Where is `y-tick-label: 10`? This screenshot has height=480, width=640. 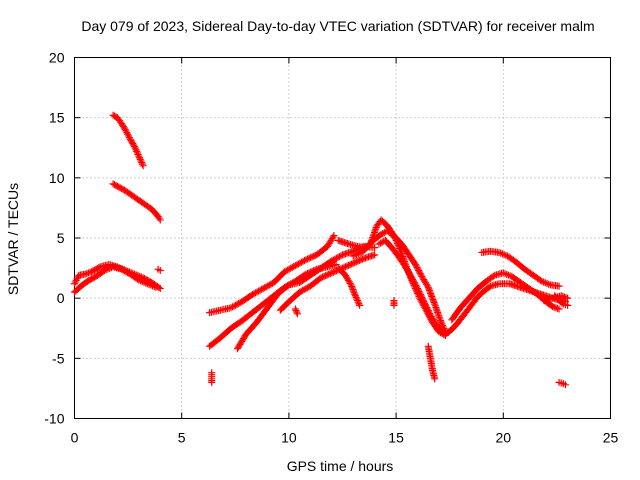
y-tick-label: 10 is located at coordinates (57, 178).